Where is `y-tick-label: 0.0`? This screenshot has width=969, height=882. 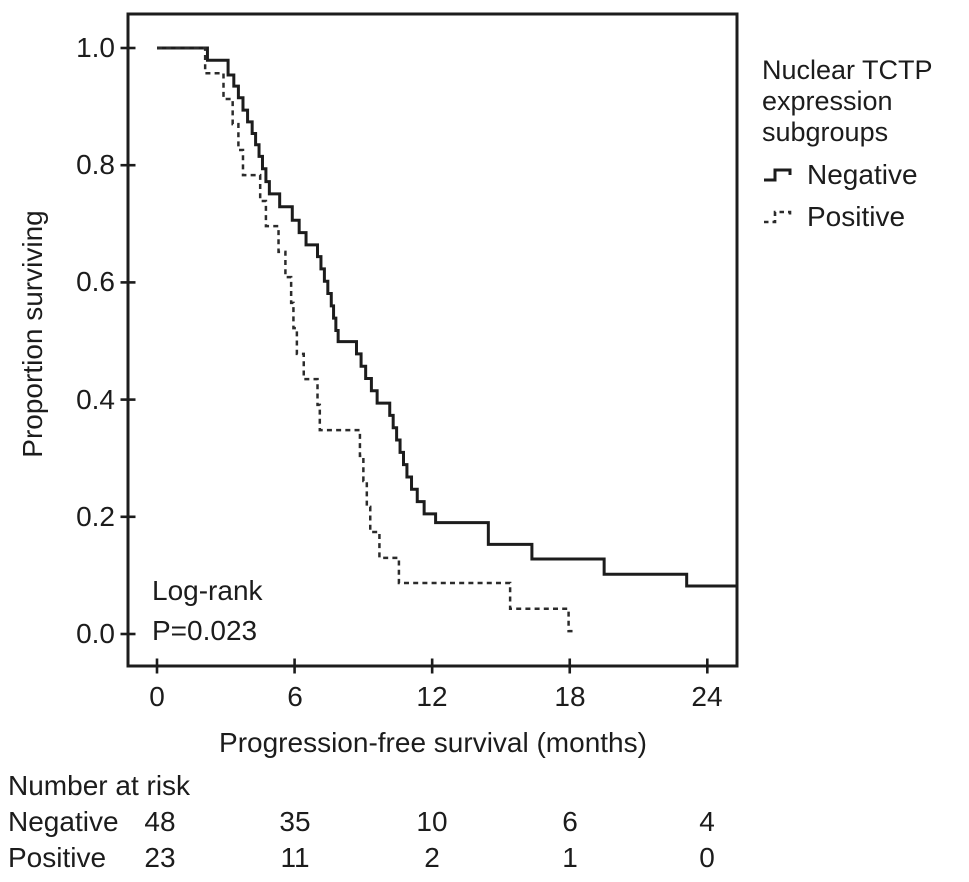 y-tick-label: 0.0 is located at coordinates (95, 633).